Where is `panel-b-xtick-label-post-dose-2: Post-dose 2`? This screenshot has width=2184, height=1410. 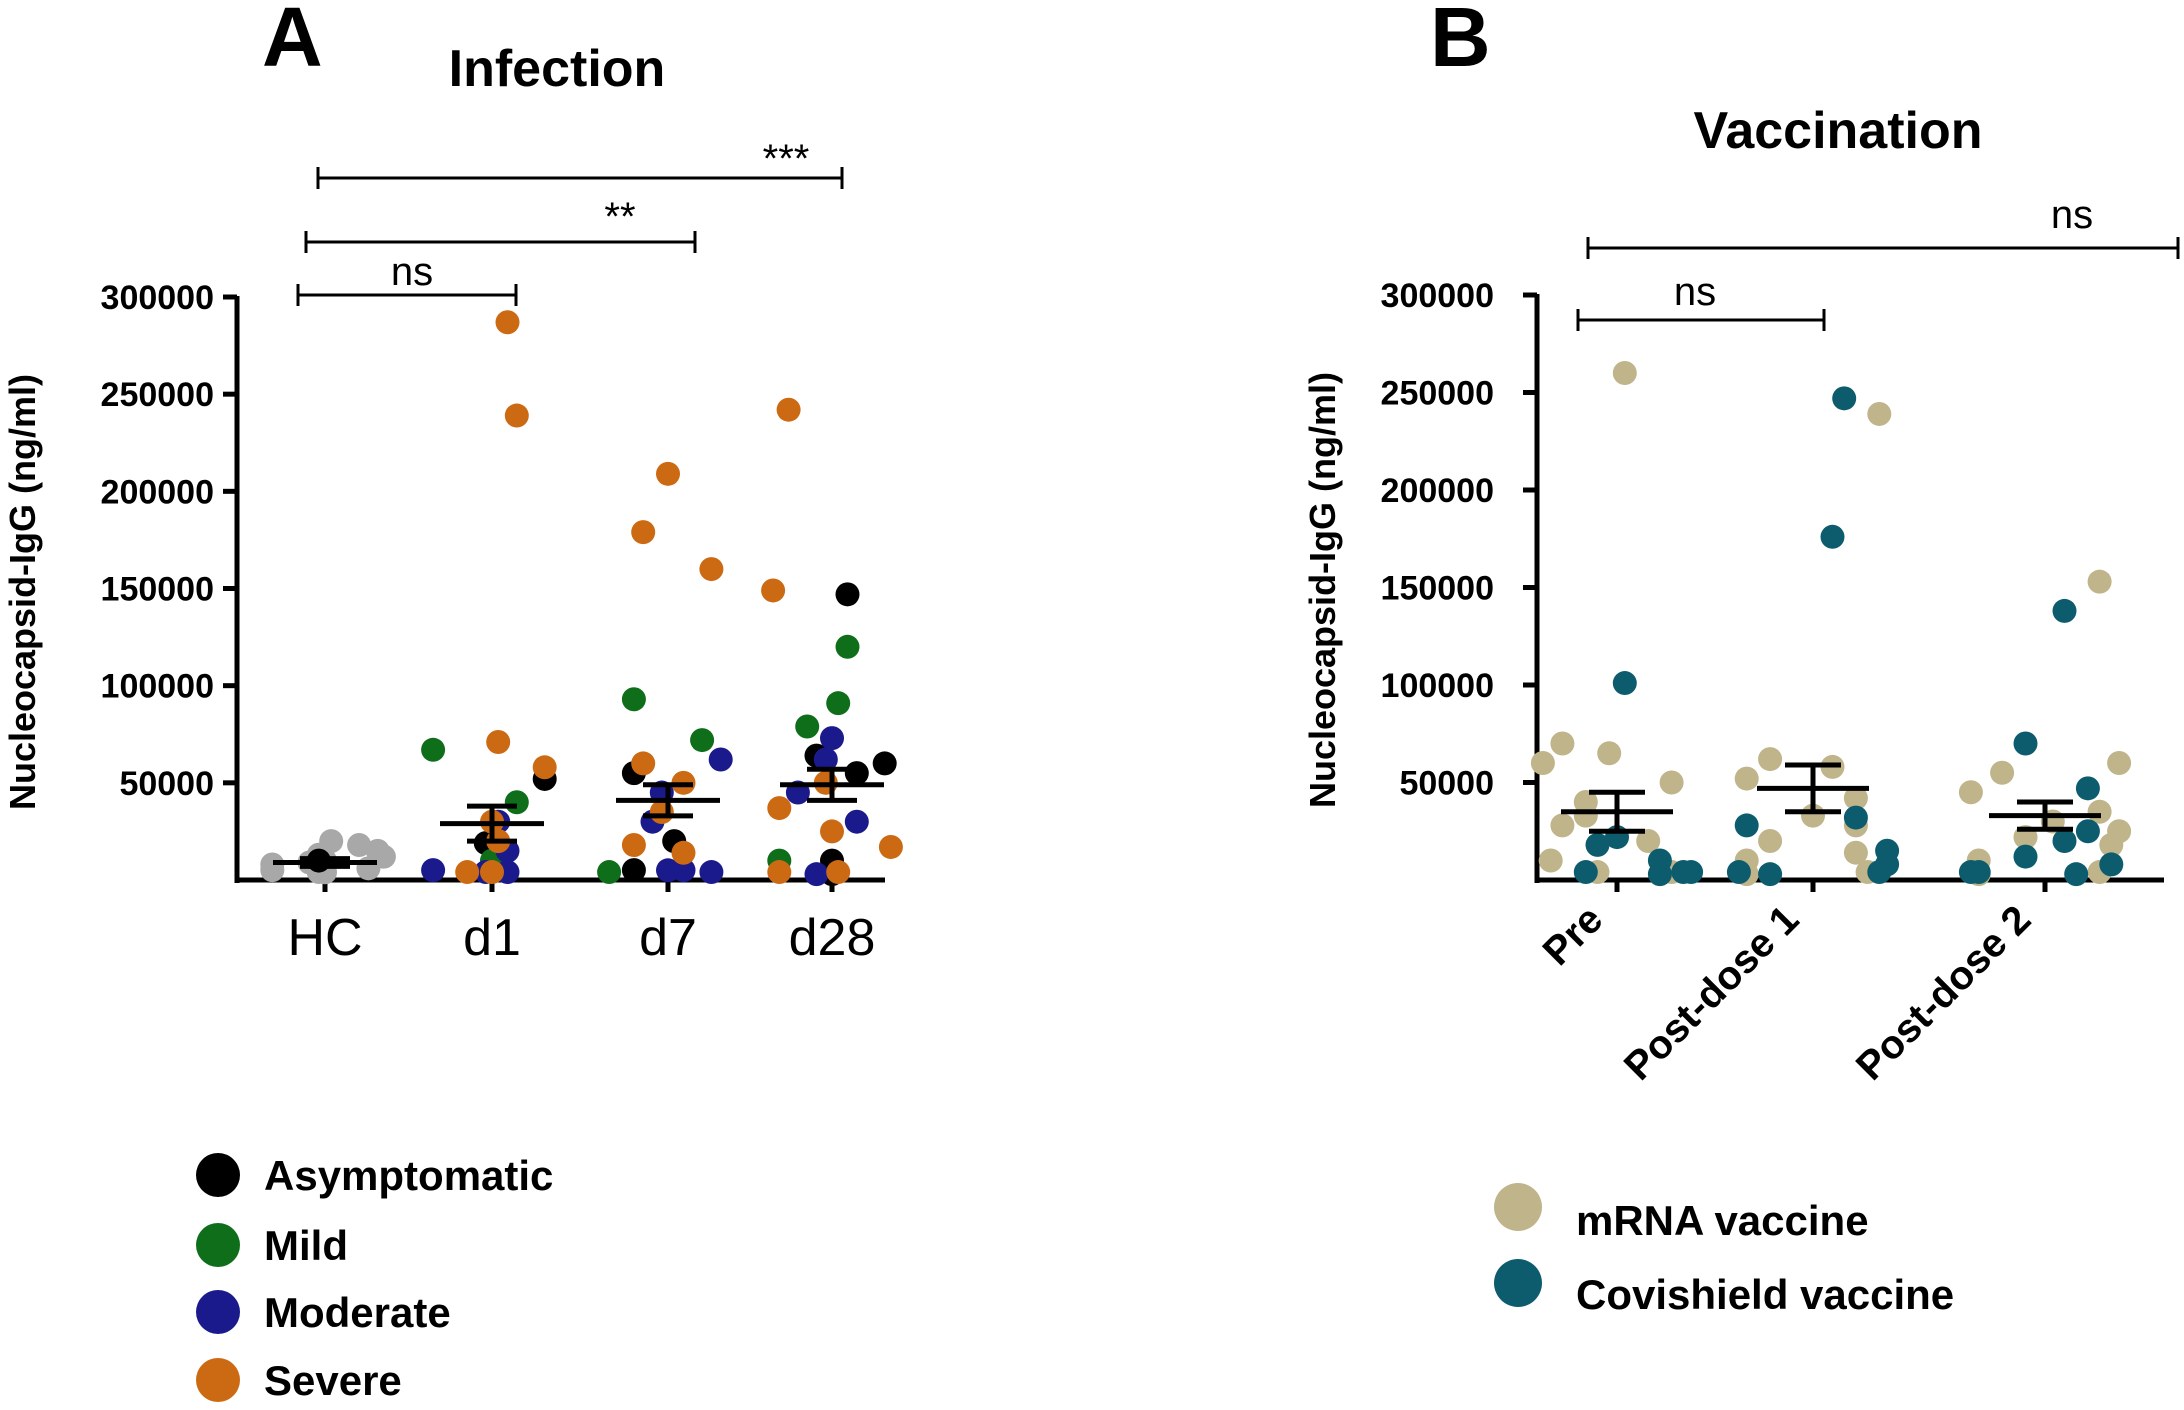 panel-b-xtick-label-post-dose-2: Post-dose 2 is located at coordinates (1943, 992).